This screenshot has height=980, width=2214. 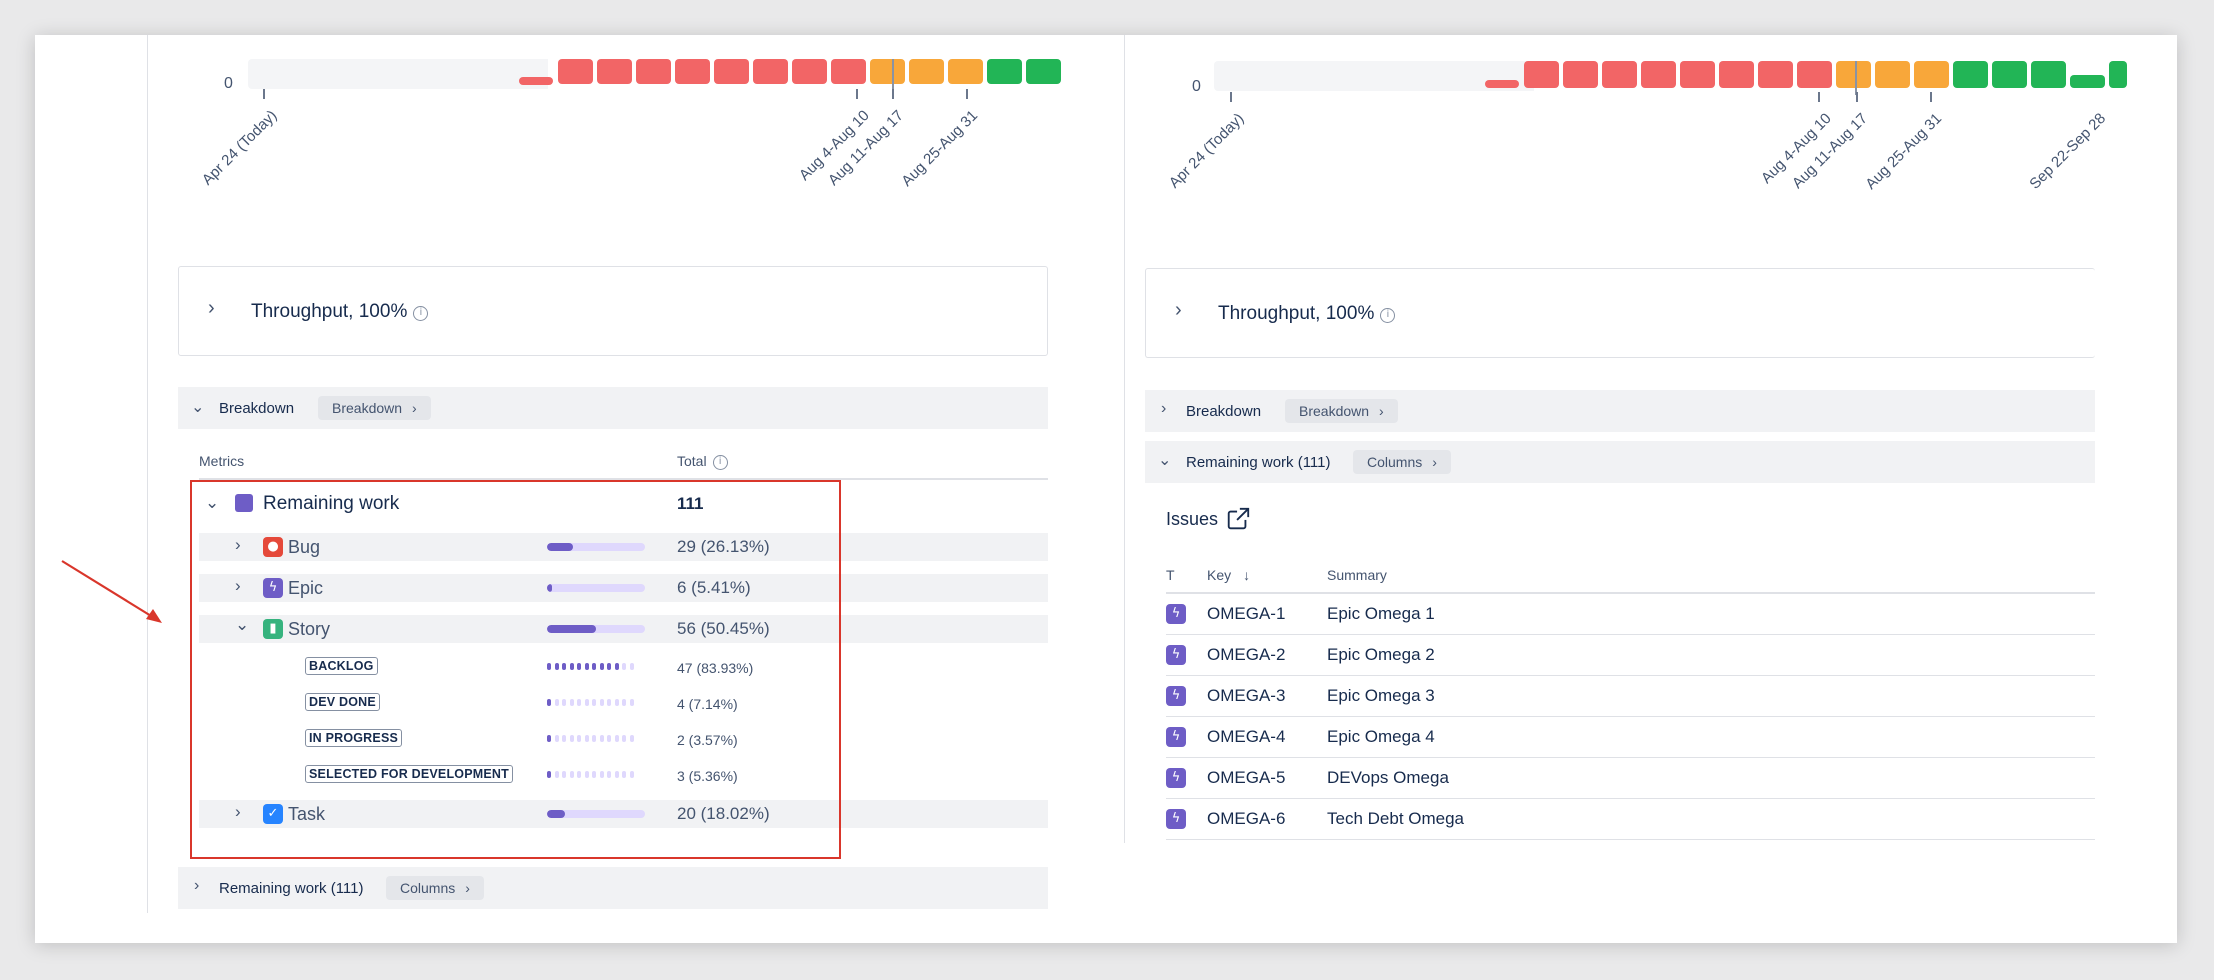 What do you see at coordinates (1381, 736) in the screenshot?
I see `issue-summary: Epic Omega 4` at bounding box center [1381, 736].